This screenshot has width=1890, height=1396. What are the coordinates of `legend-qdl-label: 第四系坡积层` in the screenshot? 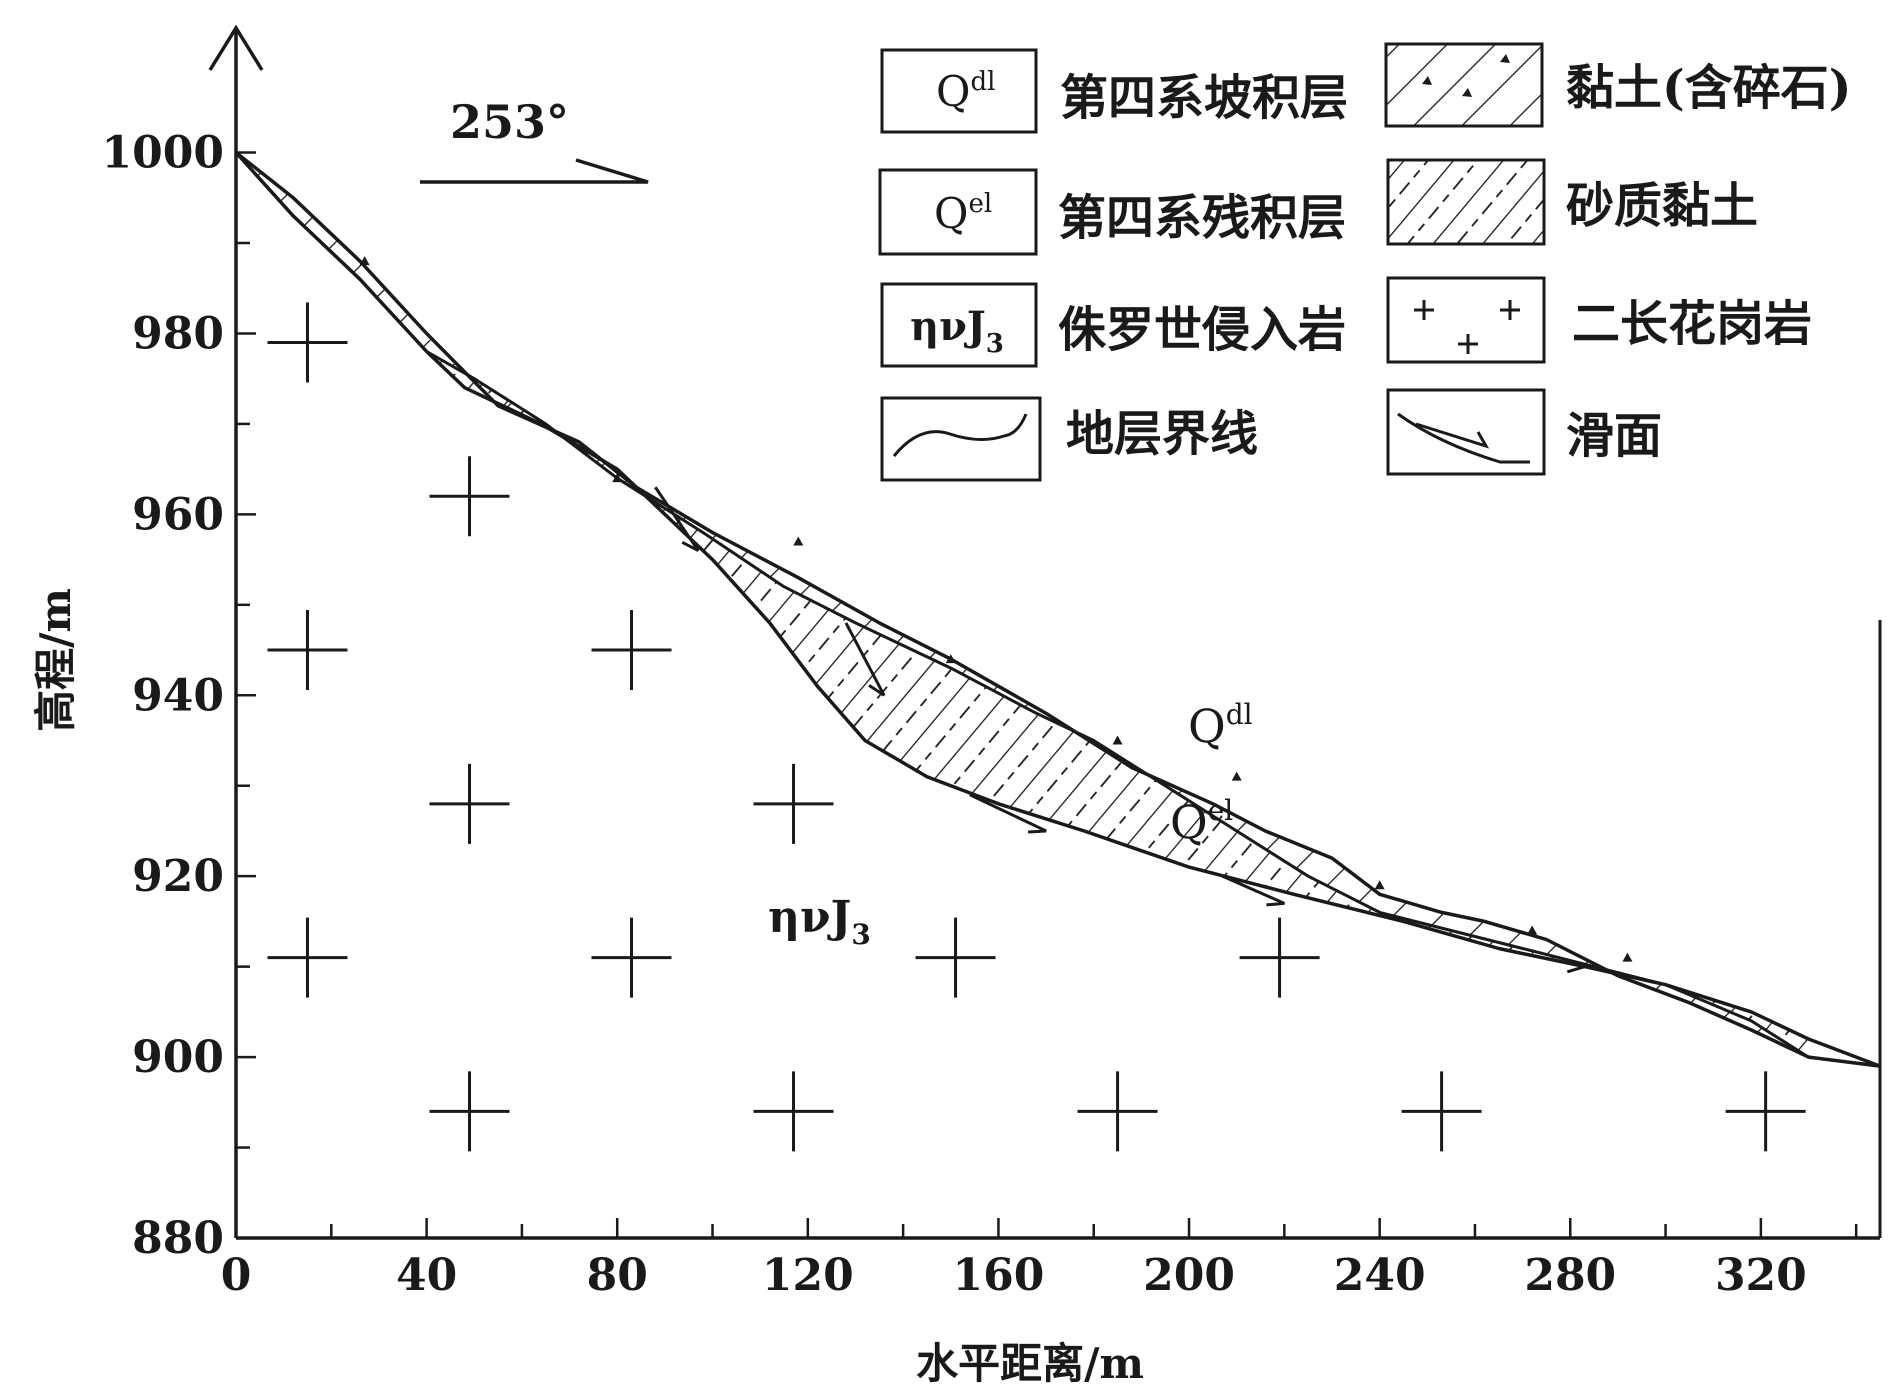 It's located at (1204, 98).